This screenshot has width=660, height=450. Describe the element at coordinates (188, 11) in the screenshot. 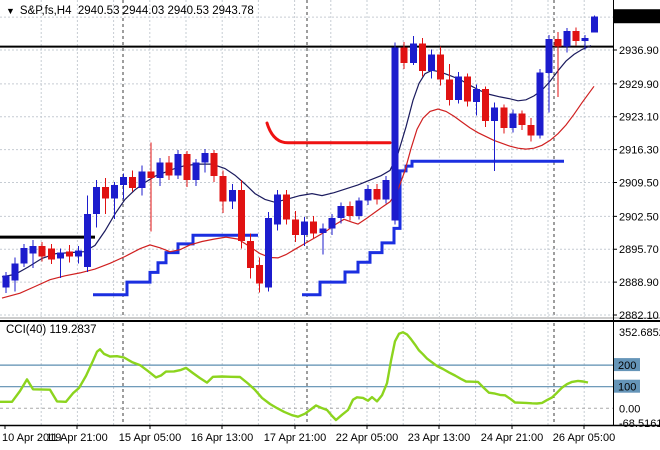

I see `ohlc-low: 2940.53` at that location.